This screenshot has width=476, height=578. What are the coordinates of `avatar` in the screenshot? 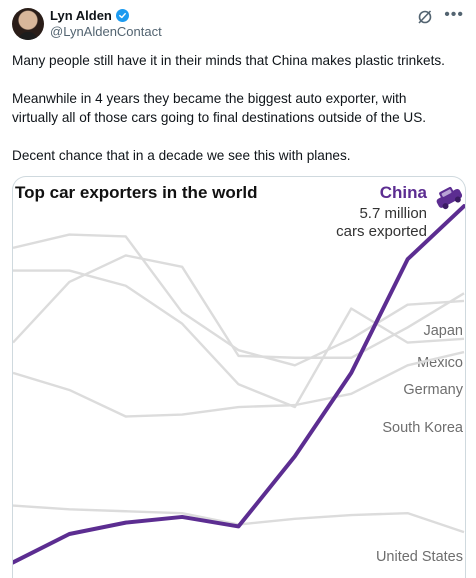 It's located at (28, 24).